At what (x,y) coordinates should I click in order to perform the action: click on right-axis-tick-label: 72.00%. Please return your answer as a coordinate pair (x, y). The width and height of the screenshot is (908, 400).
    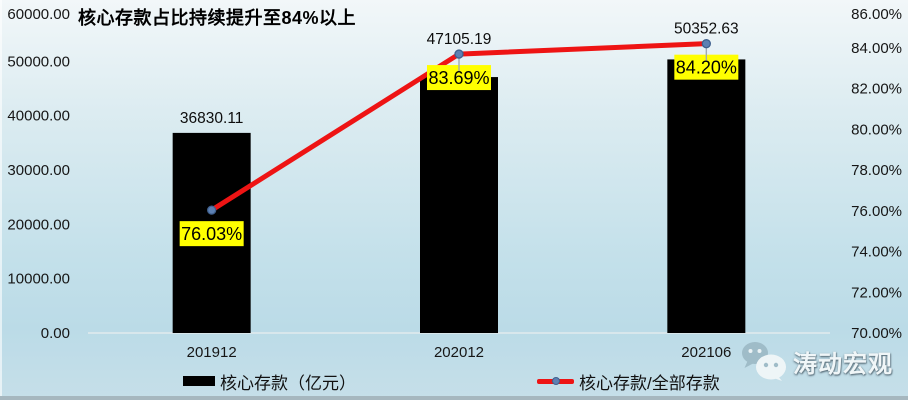
    Looking at the image, I should click on (876, 292).